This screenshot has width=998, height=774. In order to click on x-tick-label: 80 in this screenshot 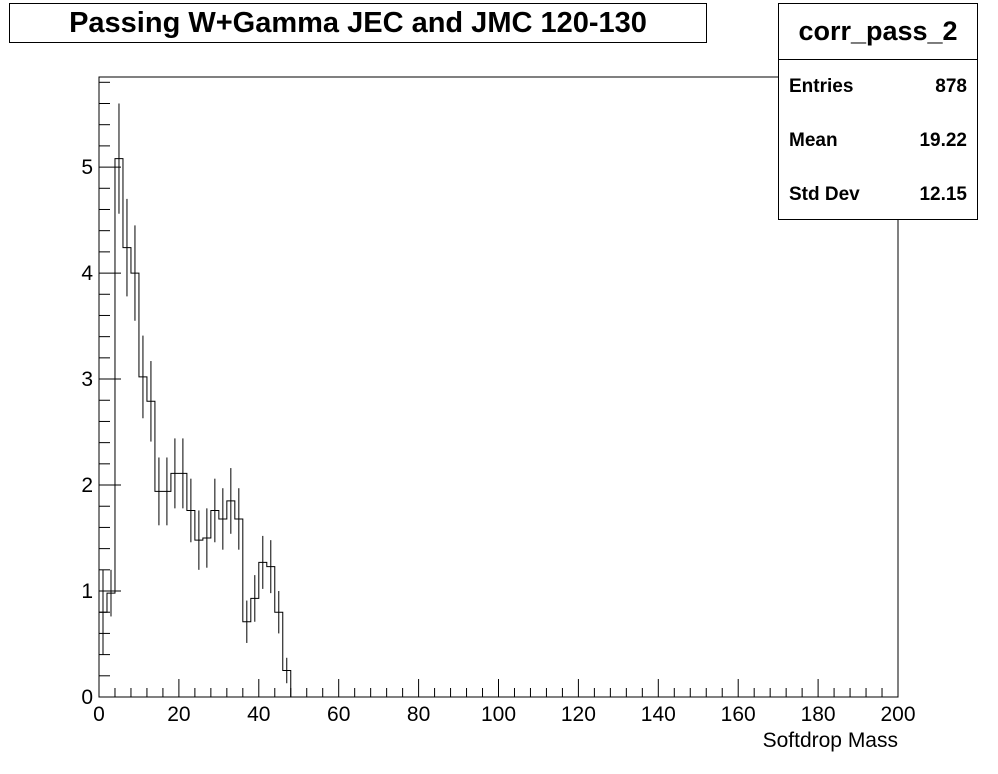, I will do `click(418, 714)`.